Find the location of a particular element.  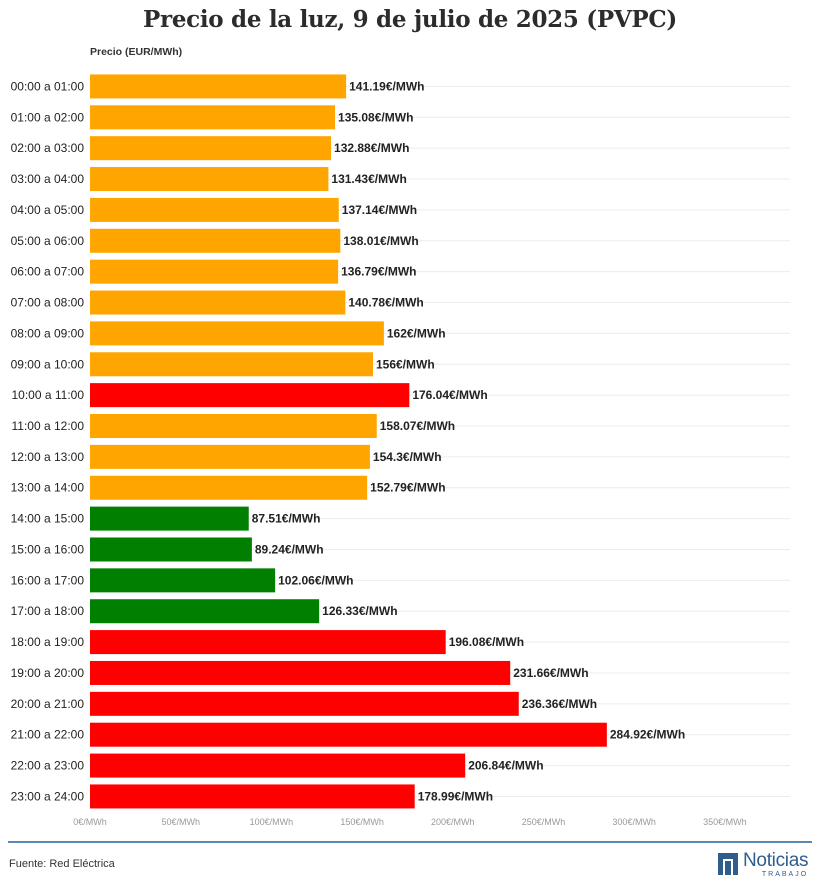

x-tick-label: 0€/MWh is located at coordinates (90, 822).